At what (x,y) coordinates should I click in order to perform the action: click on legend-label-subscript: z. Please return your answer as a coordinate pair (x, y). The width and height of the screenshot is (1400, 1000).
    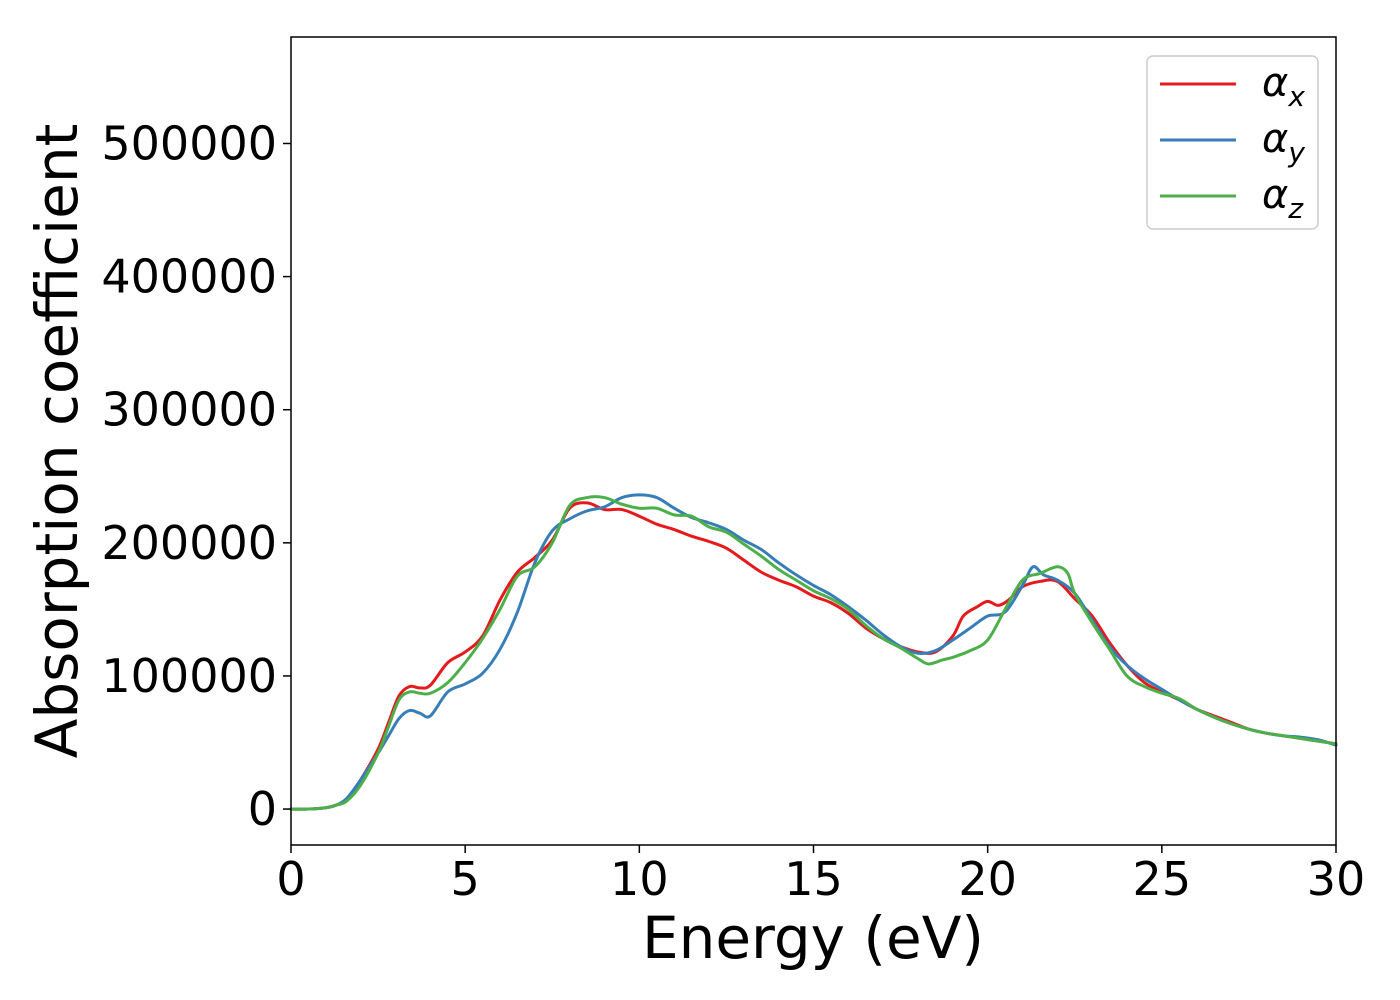
    Looking at the image, I should click on (1295, 208).